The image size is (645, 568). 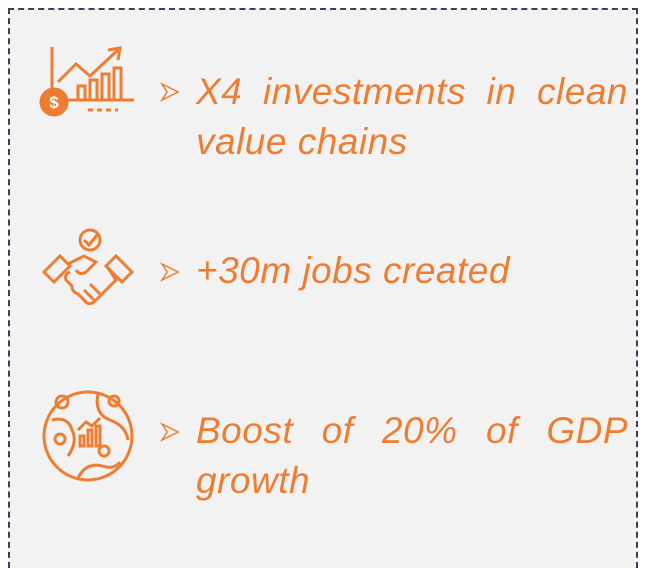 I want to click on item-text: Boost of 20% of GDP growth, so click(x=412, y=455).